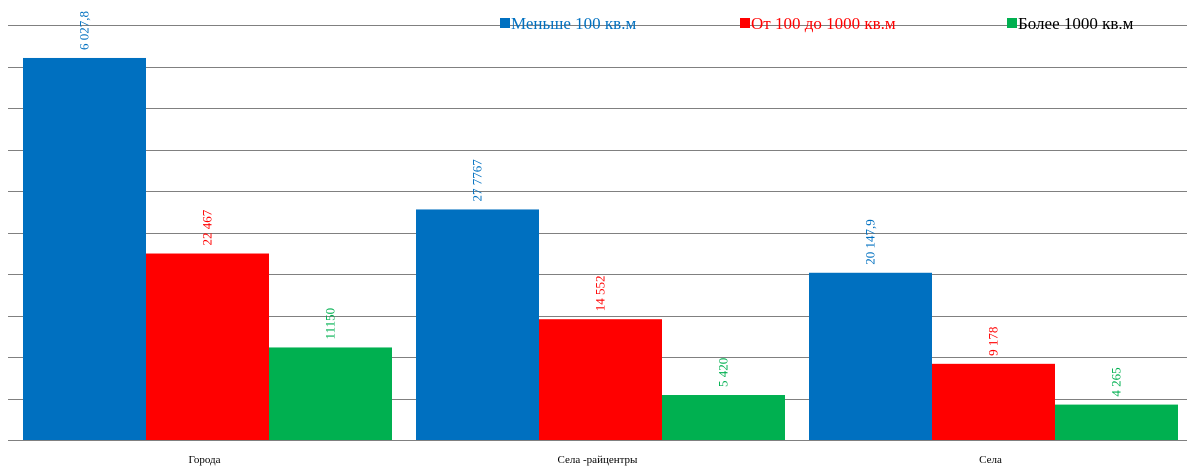 This screenshot has width=1187, height=468. What do you see at coordinates (723, 372) in the screenshot?
I see `data-label: 5 420` at bounding box center [723, 372].